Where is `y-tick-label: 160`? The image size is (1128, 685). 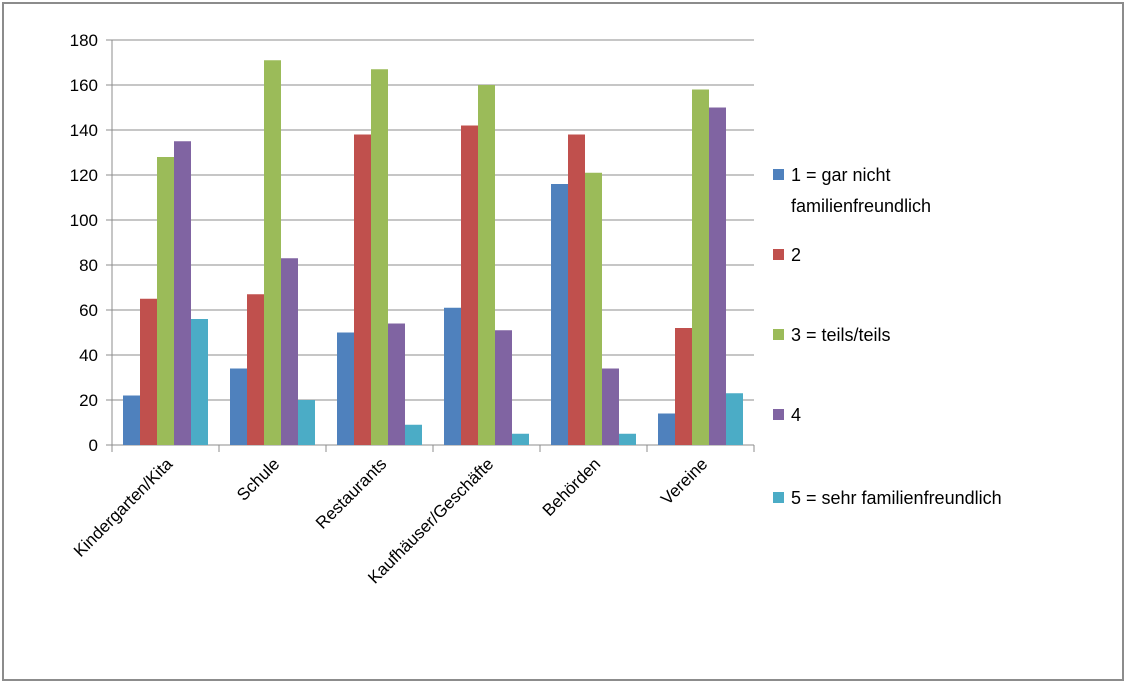
y-tick-label: 160 is located at coordinates (84, 85).